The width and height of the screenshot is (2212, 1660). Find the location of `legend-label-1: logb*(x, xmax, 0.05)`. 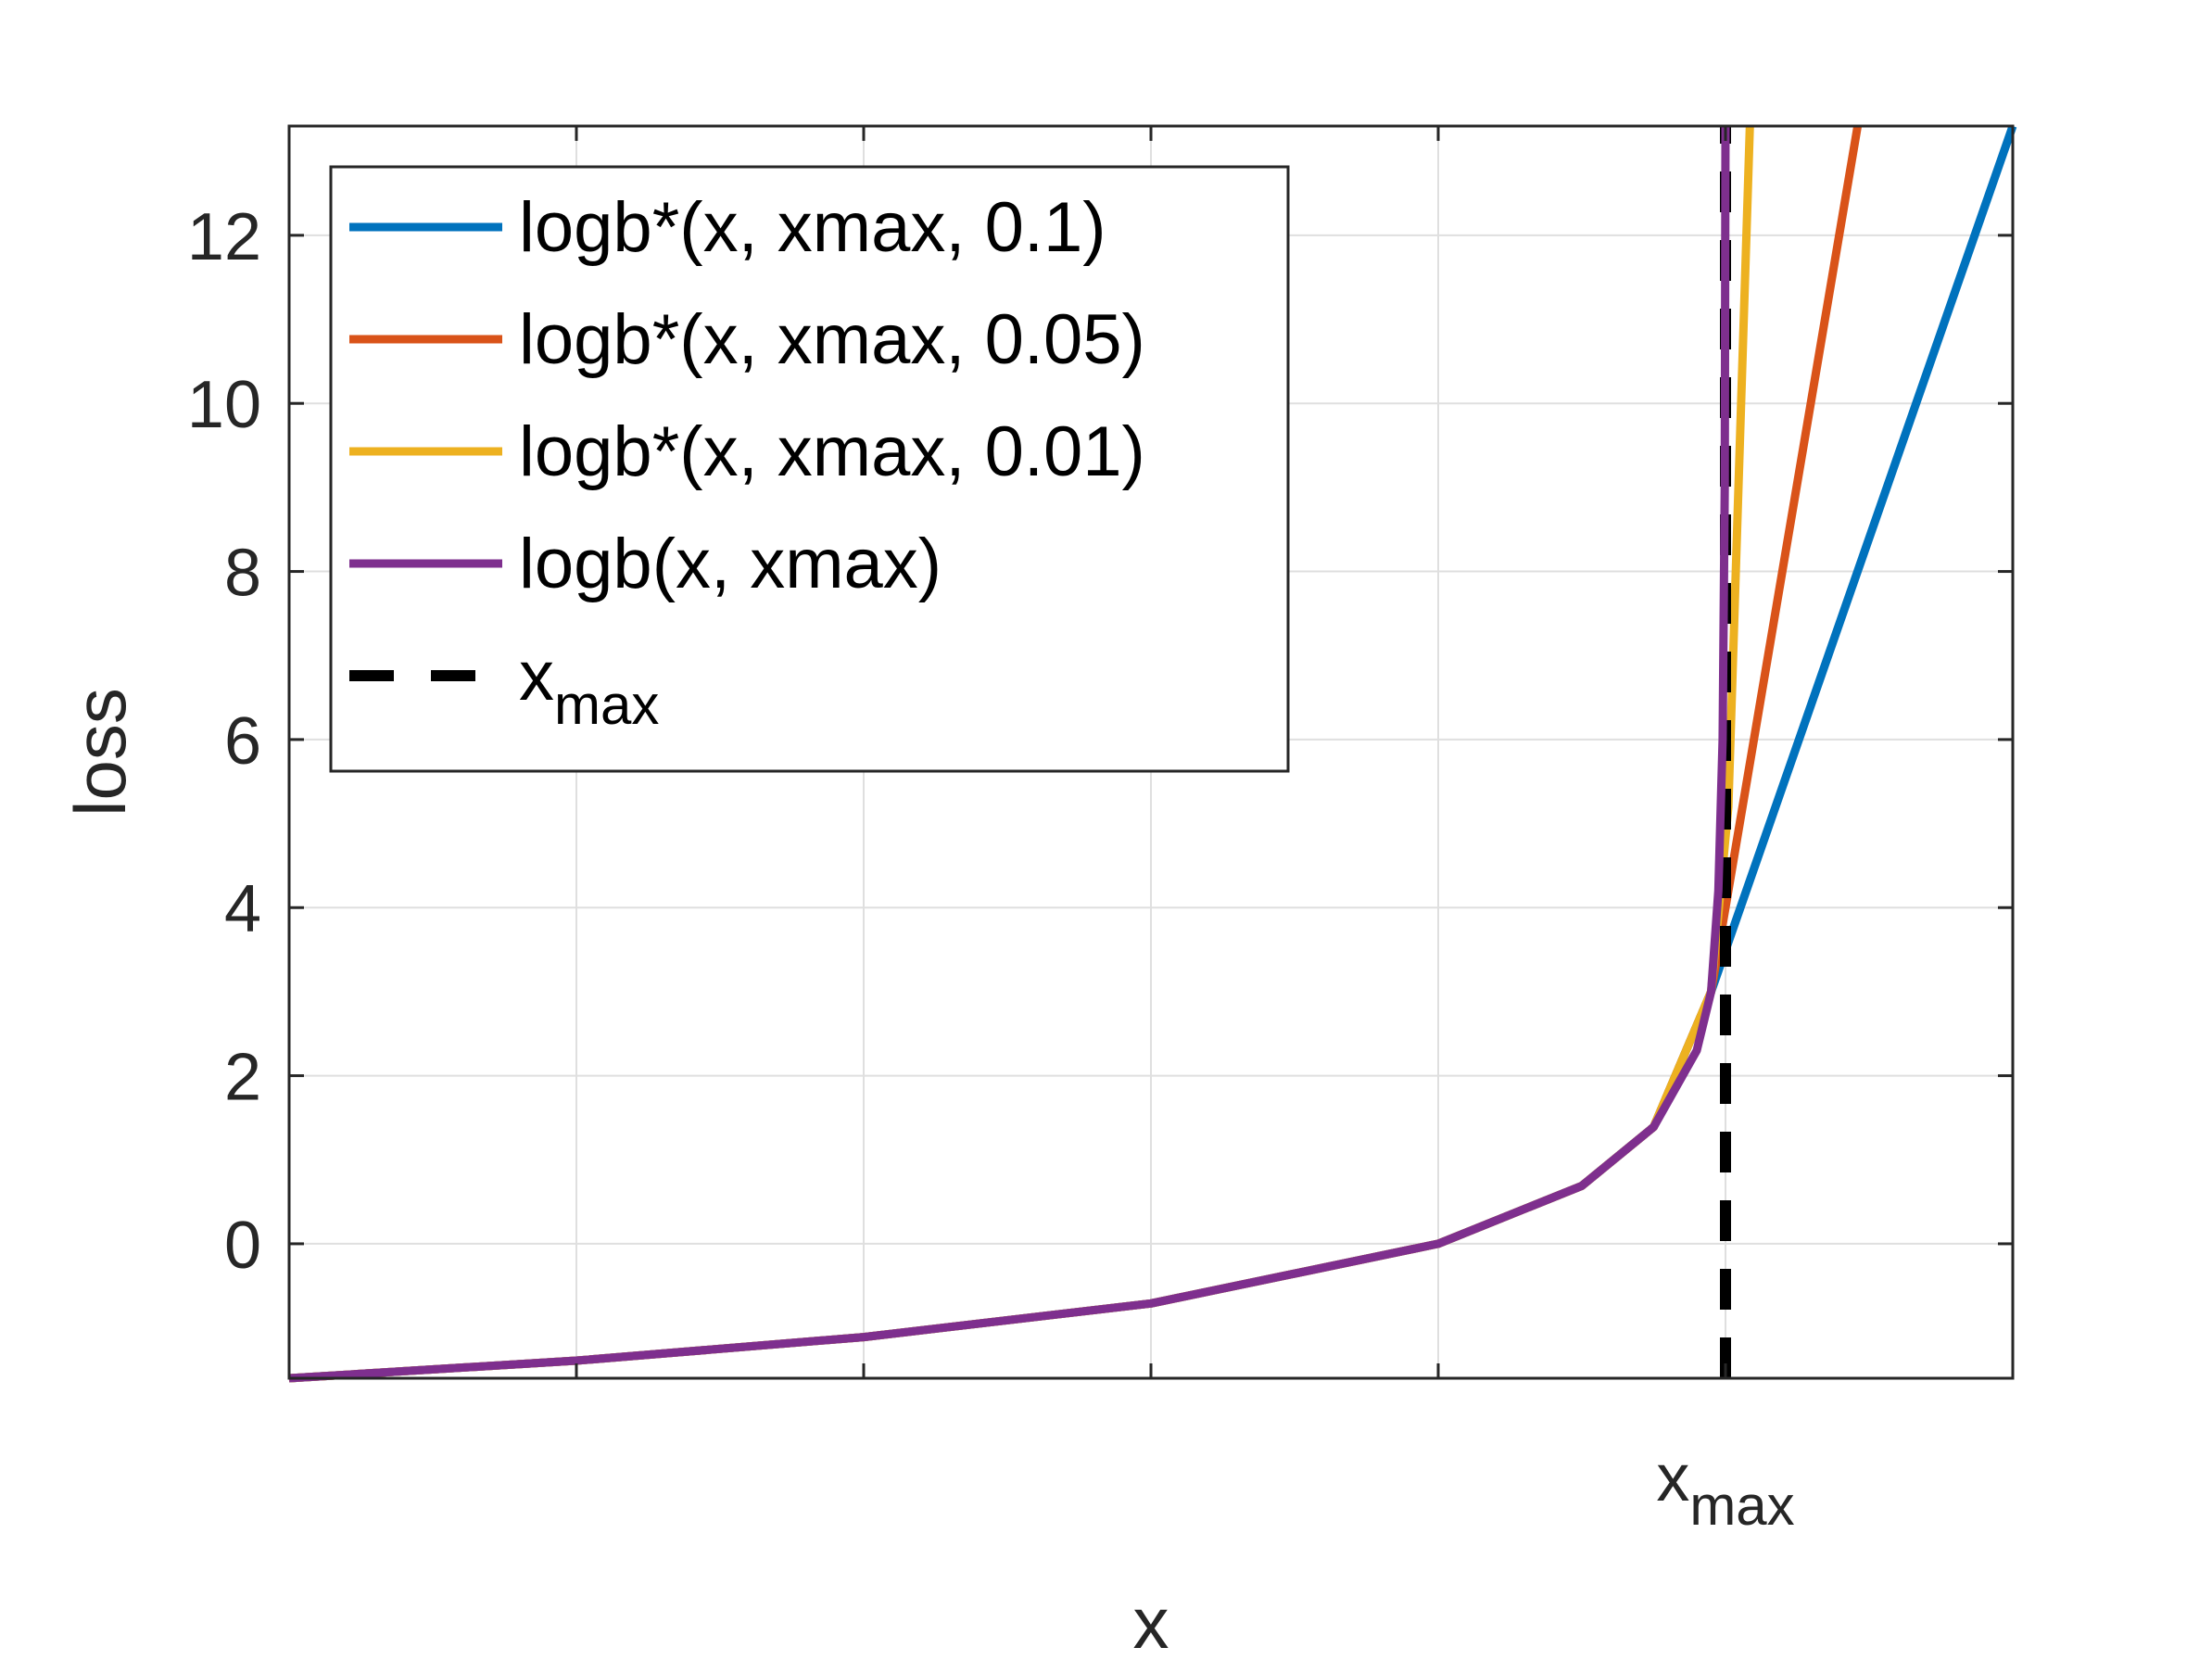

legend-label-1: logb*(x, xmax, 0.05) is located at coordinates (832, 339).